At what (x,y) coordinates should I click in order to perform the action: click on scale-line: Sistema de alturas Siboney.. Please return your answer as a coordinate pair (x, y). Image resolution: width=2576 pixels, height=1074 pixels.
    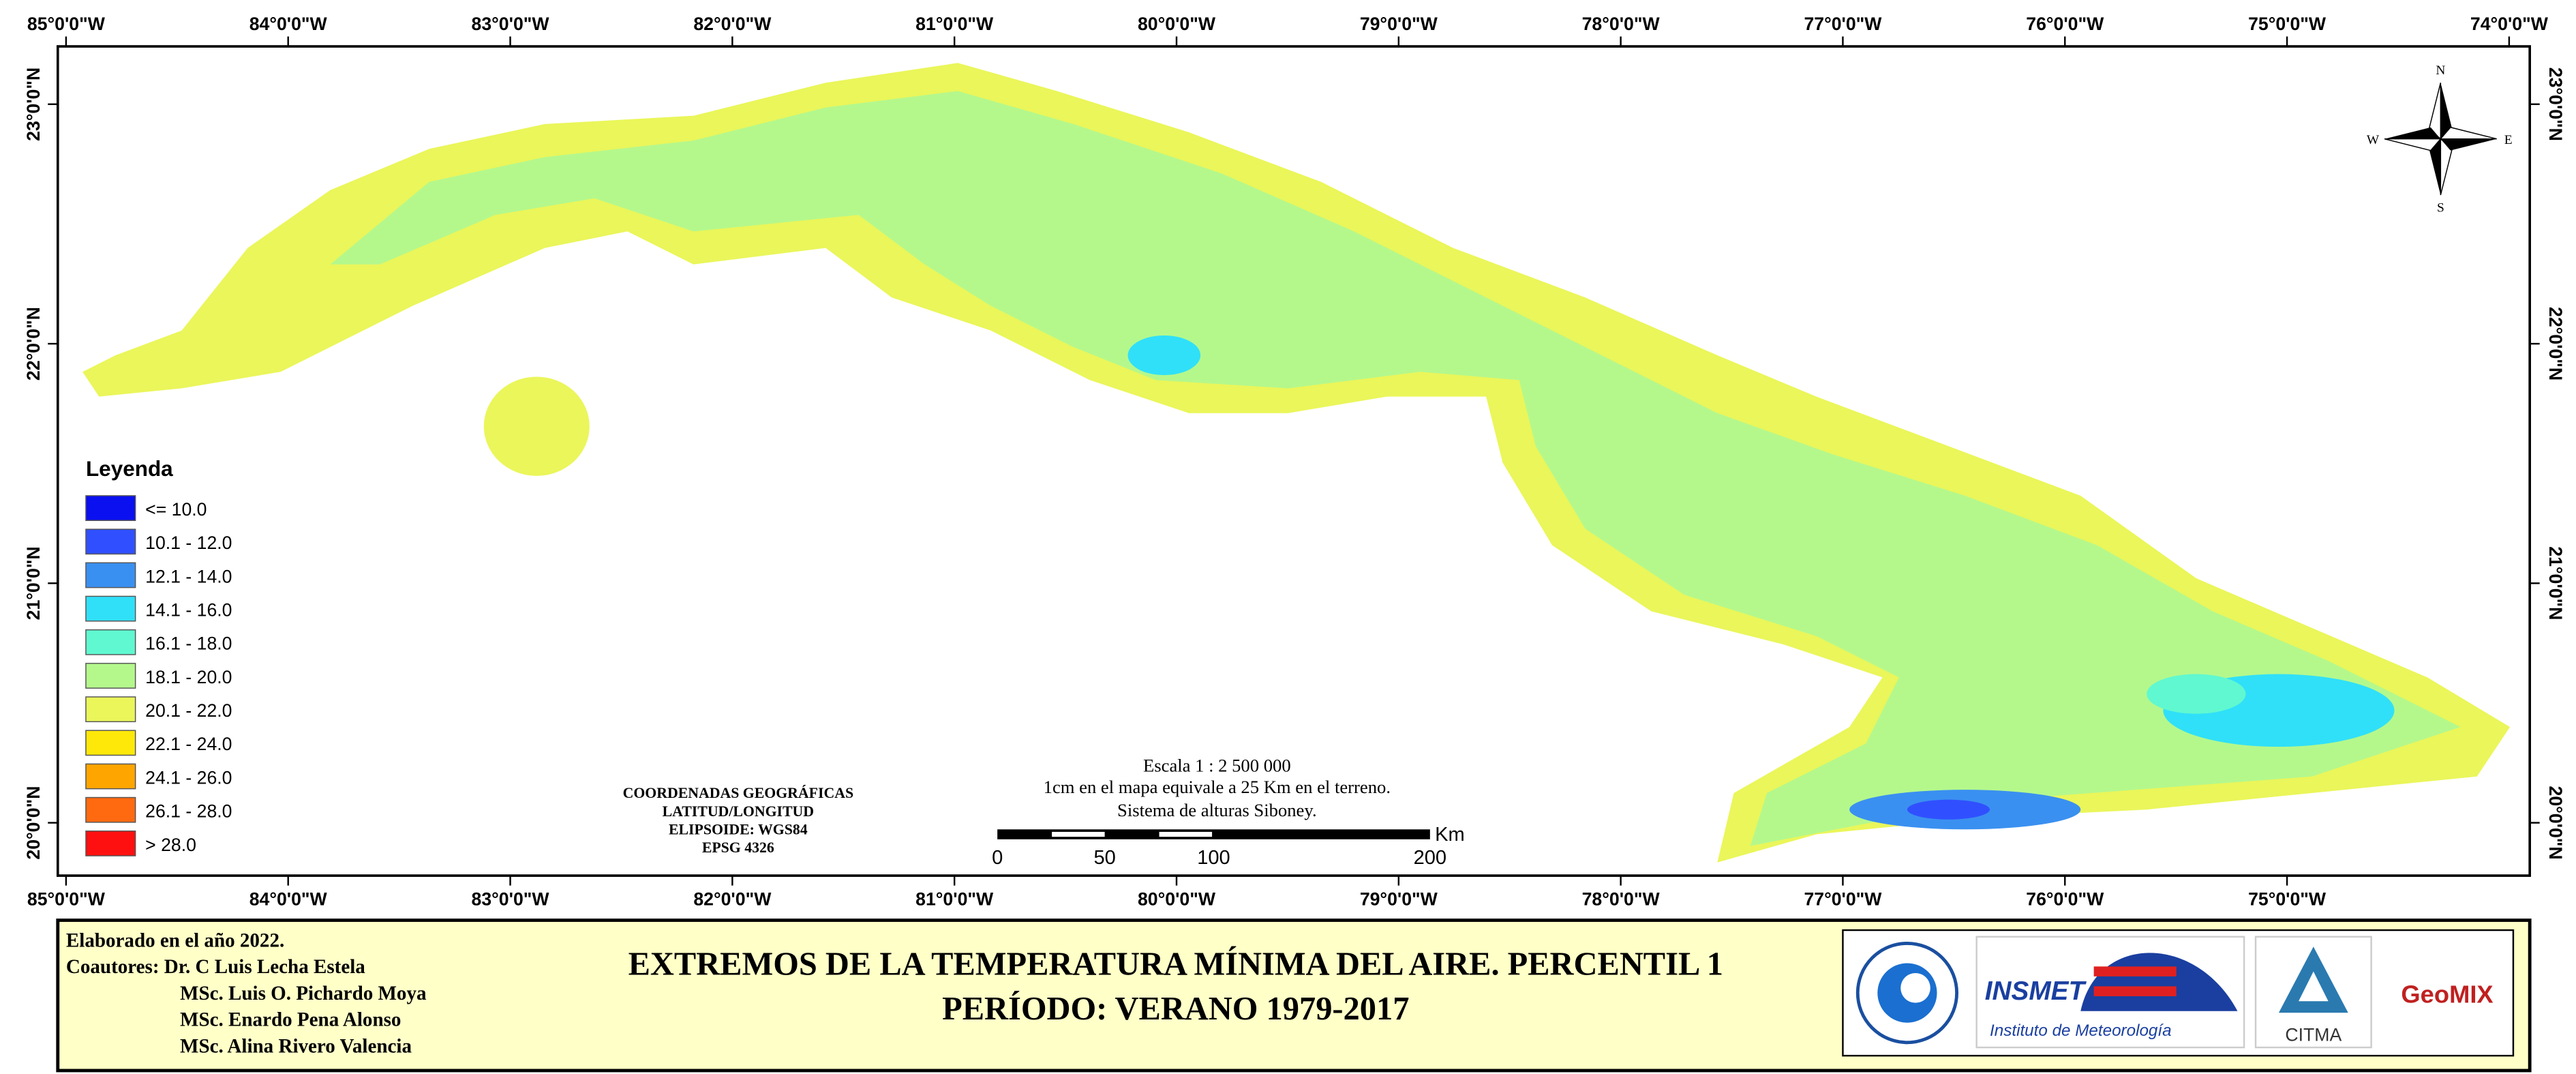
    Looking at the image, I should click on (1217, 810).